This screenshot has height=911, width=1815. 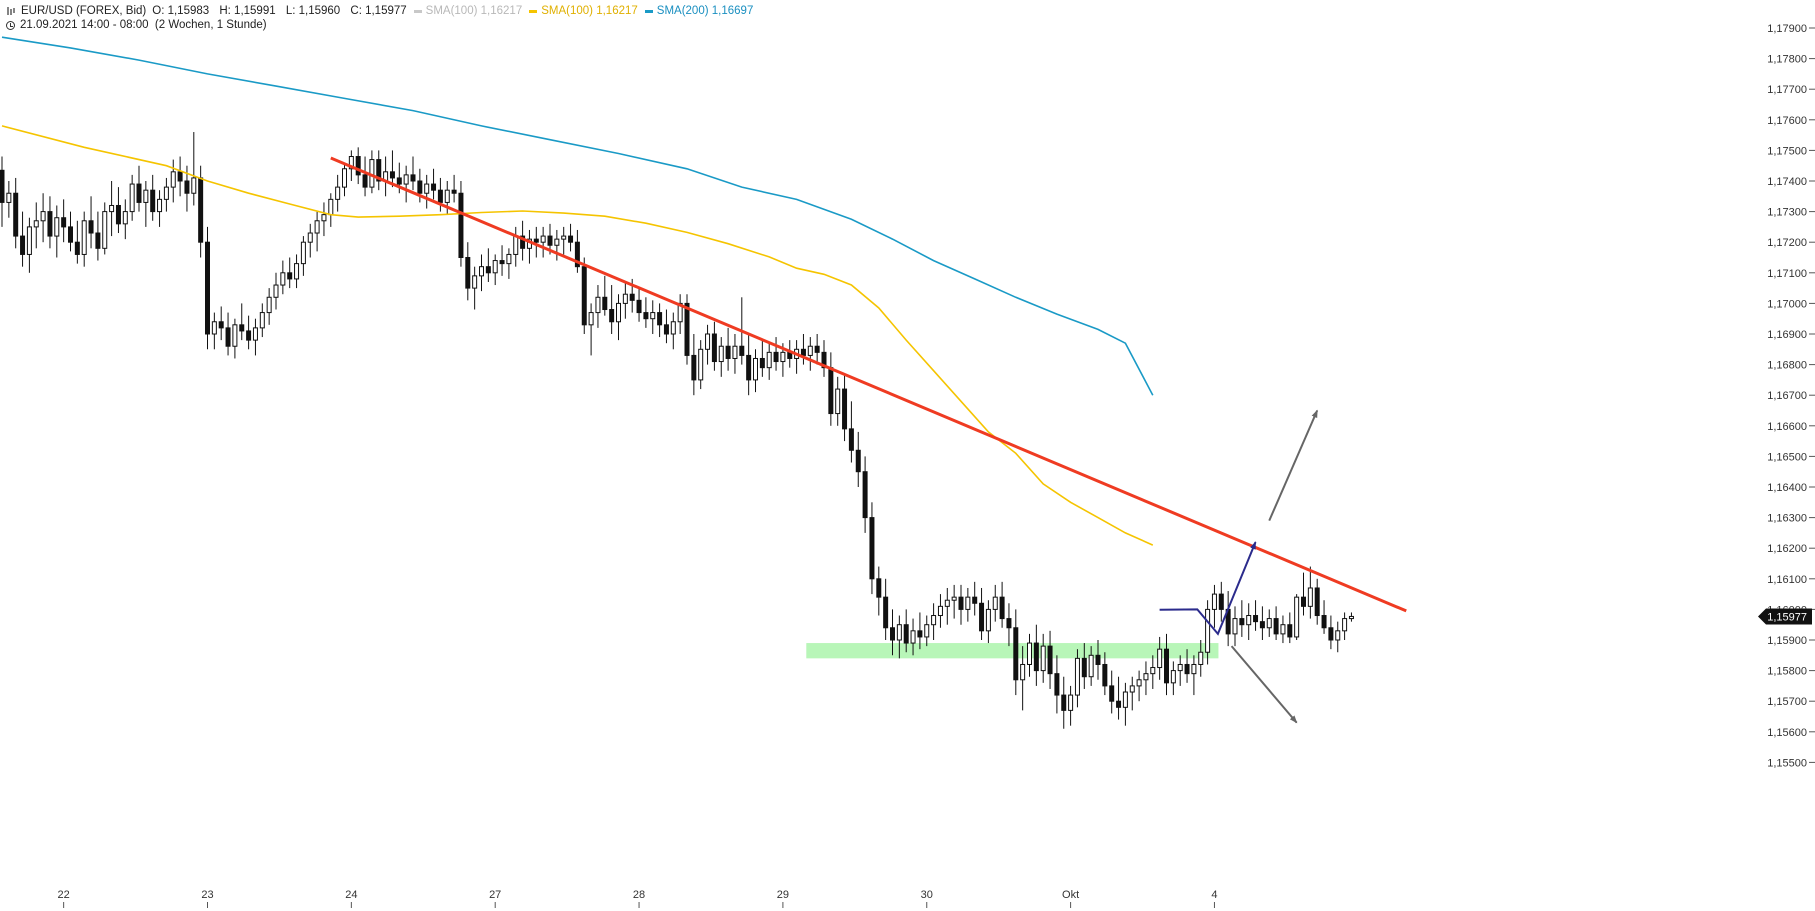 I want to click on legend-sma-grey: SMA(100) 1,16217, so click(x=467, y=11).